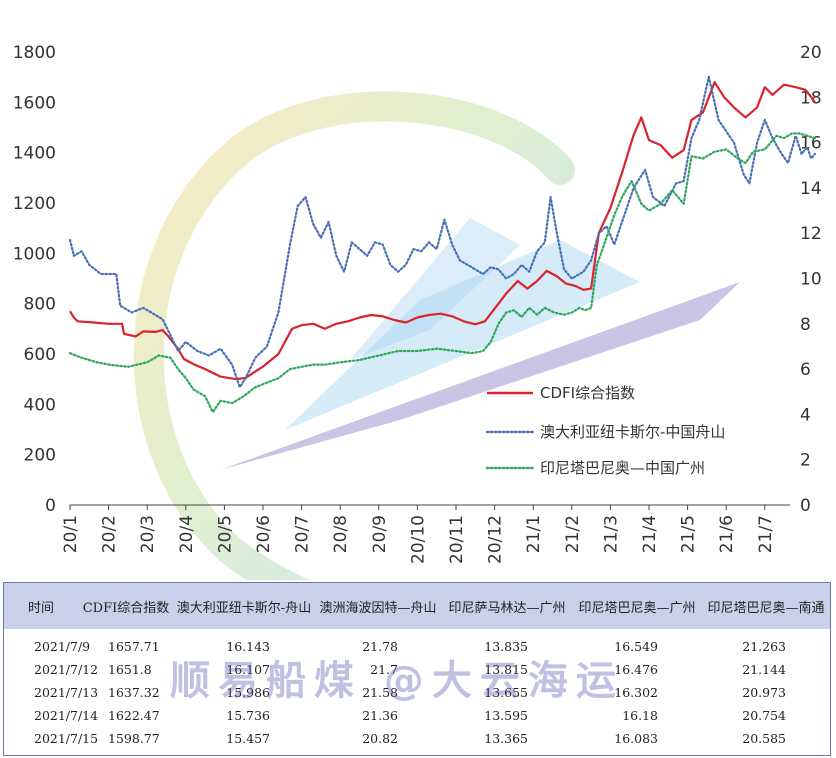 This screenshot has height=758, width=836. Describe the element at coordinates (225, 534) in the screenshot. I see `x-tick-label: 20/5` at that location.